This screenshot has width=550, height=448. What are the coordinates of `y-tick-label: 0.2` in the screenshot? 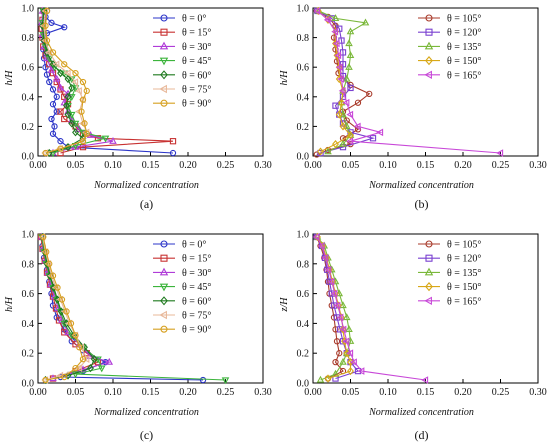 It's located at (28, 354).